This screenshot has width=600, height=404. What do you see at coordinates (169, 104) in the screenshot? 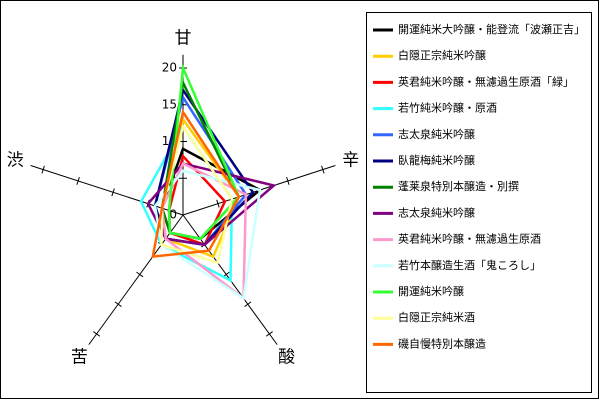
I see `tick-label: 15` at bounding box center [169, 104].